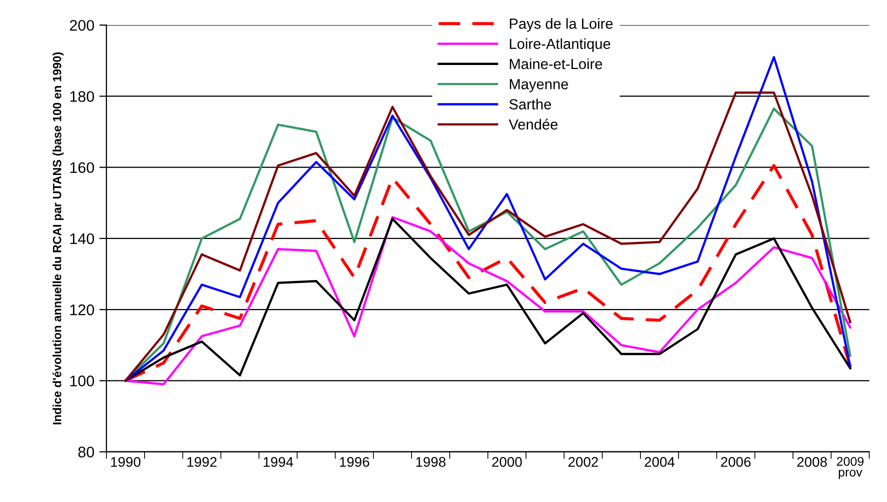  Describe the element at coordinates (202, 462) in the screenshot. I see `x-tick-label: 1992` at that location.